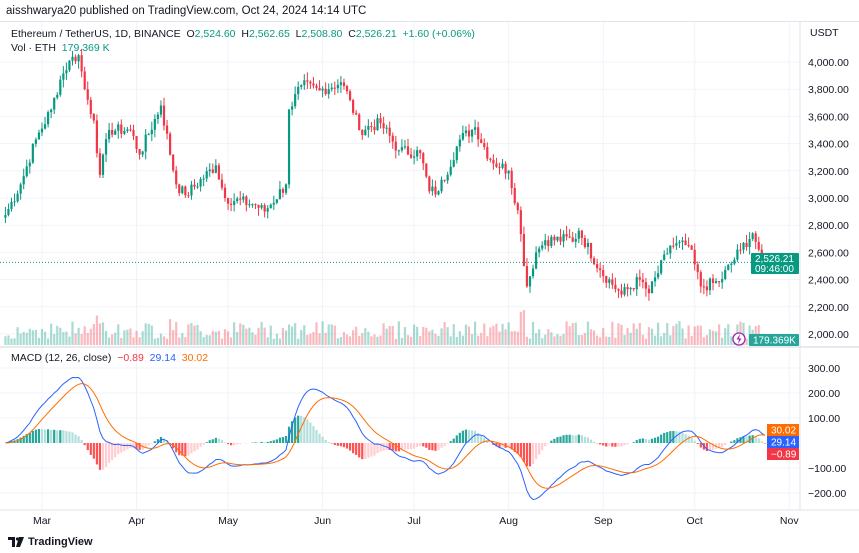  I want to click on macd-title: MACD (12, 26, close), so click(61, 358).